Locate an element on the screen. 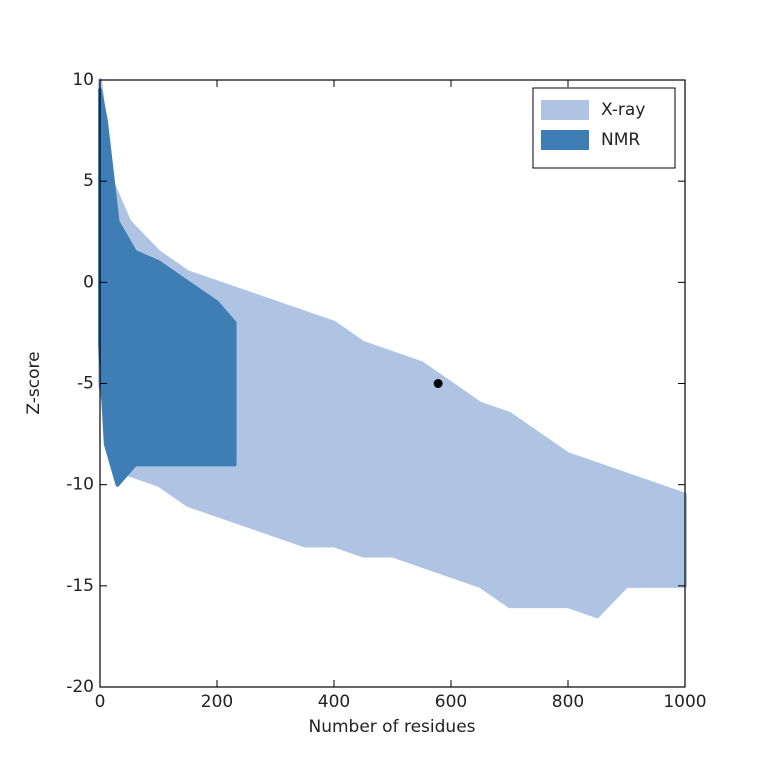 The height and width of the screenshot is (772, 768). y-tick-label: 10 is located at coordinates (83, 80).